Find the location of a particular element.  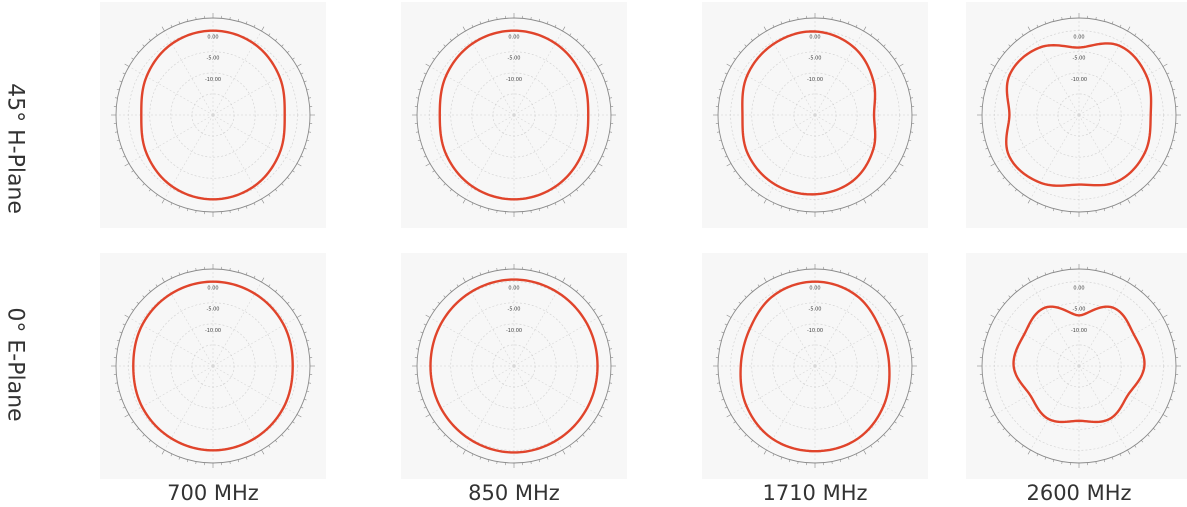

radial-tick-label: 0.00 is located at coordinates (212, 38).